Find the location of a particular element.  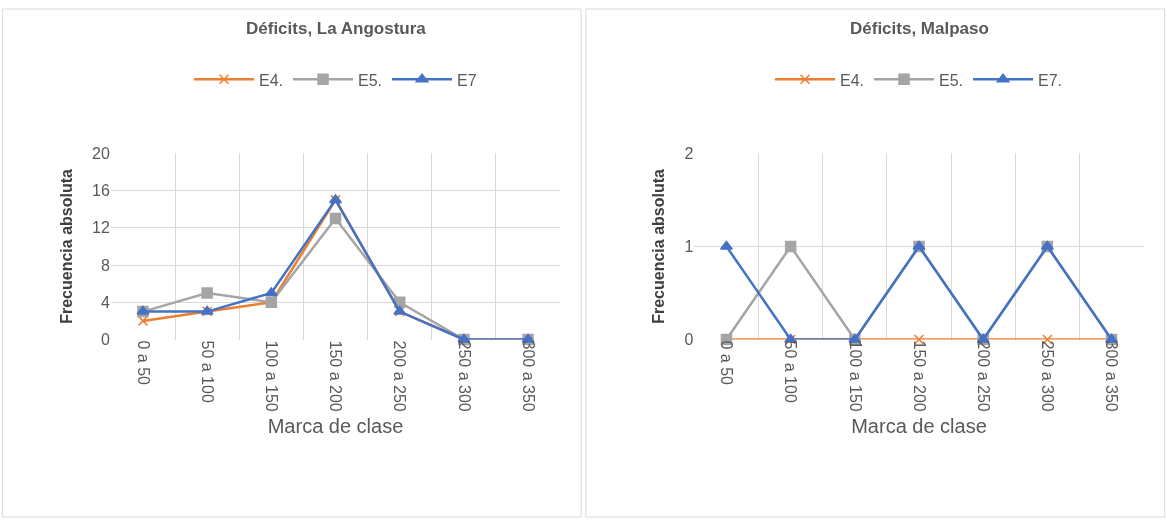

chart-title: Déficits, La Angostura is located at coordinates (336, 28).